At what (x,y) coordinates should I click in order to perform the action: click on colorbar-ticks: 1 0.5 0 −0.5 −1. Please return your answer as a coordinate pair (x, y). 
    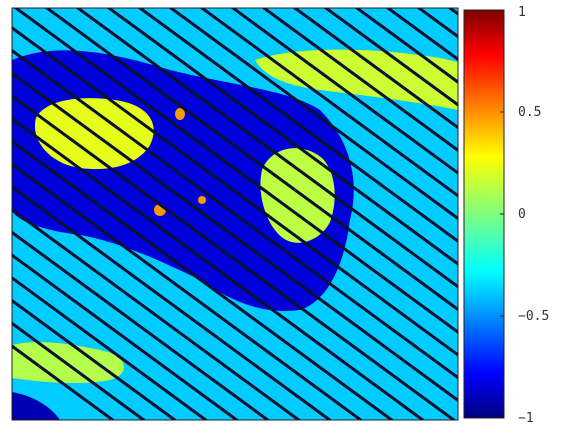
    Looking at the image, I should click on (524, 215).